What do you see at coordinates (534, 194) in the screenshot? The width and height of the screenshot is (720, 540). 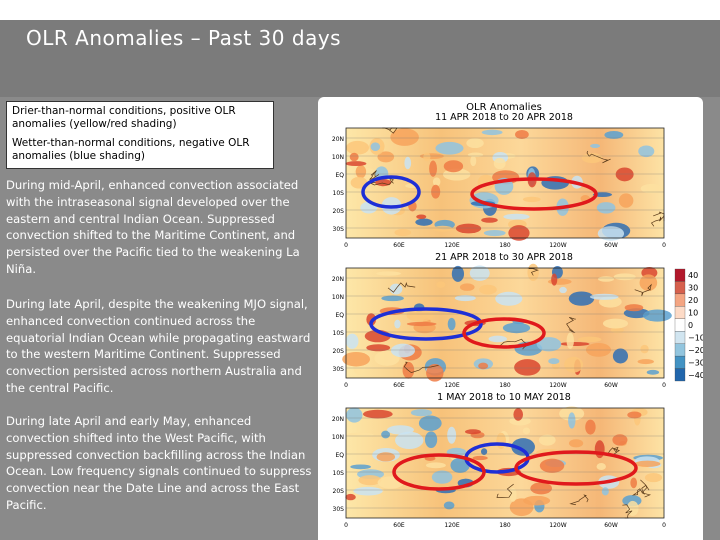 I see `suppressed-convection-circle` at bounding box center [534, 194].